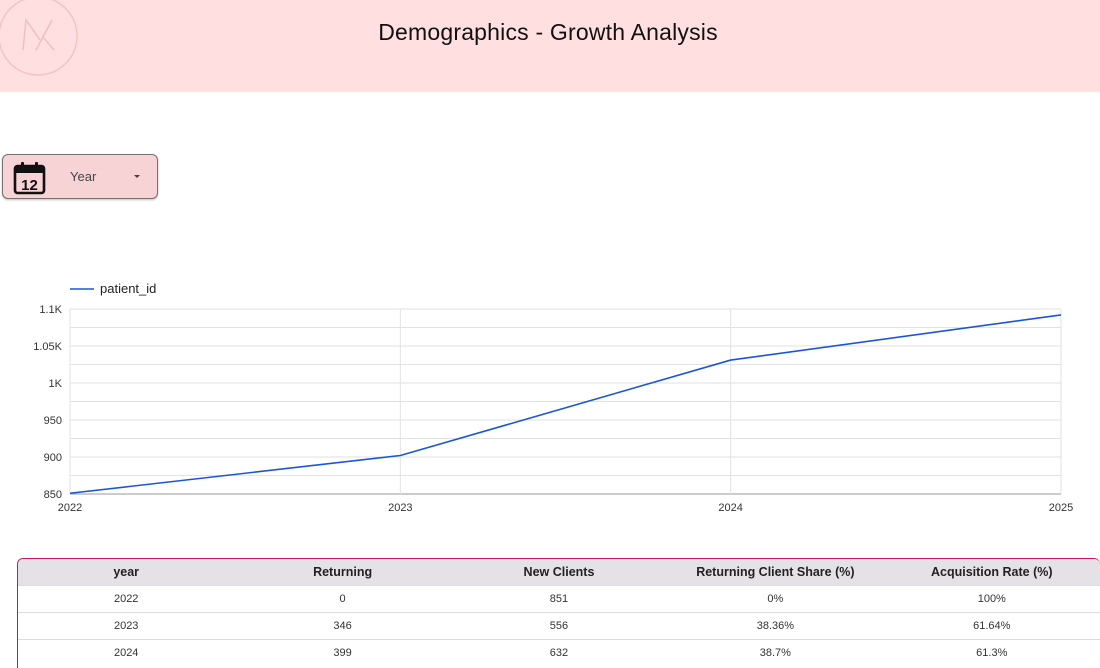 The height and width of the screenshot is (668, 1100). What do you see at coordinates (53, 495) in the screenshot?
I see `y-tick-label: 850` at bounding box center [53, 495].